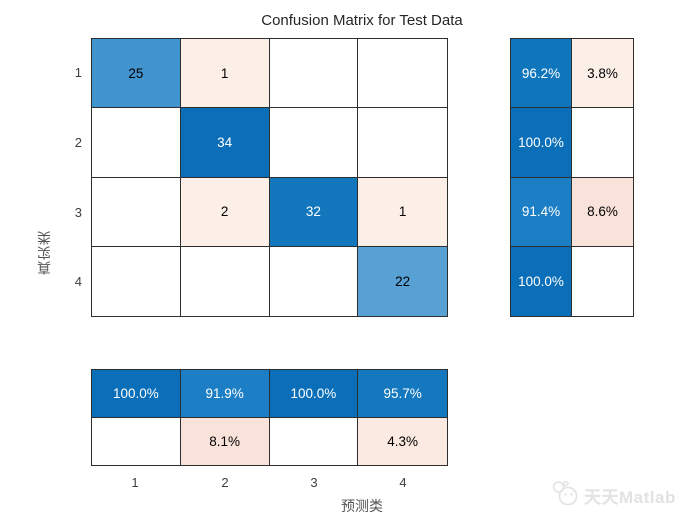 The width and height of the screenshot is (700, 525). Describe the element at coordinates (403, 482) in the screenshot. I see `x-tick-4: 4` at that location.